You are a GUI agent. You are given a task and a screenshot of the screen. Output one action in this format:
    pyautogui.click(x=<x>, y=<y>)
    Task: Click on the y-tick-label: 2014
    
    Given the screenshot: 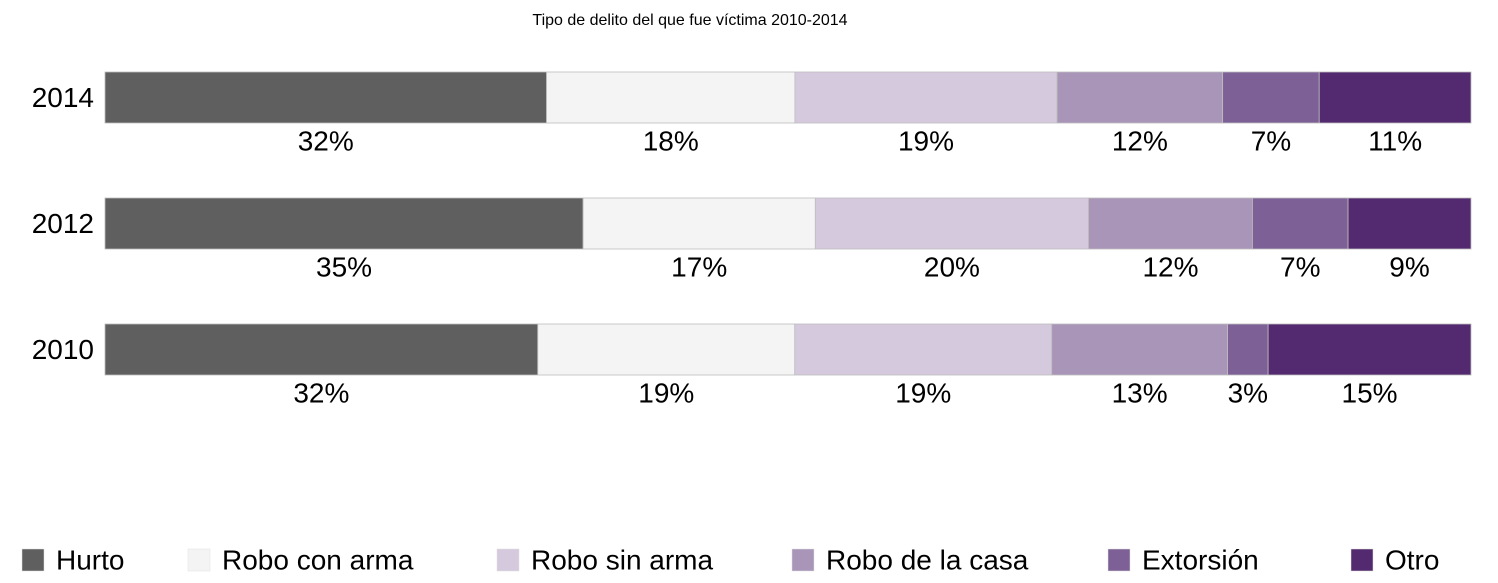 What is the action you would take?
    pyautogui.click(x=63, y=97)
    